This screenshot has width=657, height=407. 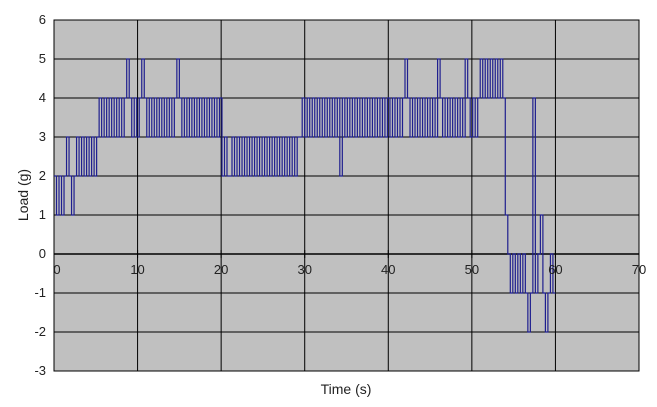 I want to click on y-tick-labels: -3 -2 -1 0 1 2 3 4 5 6, so click(x=40, y=195).